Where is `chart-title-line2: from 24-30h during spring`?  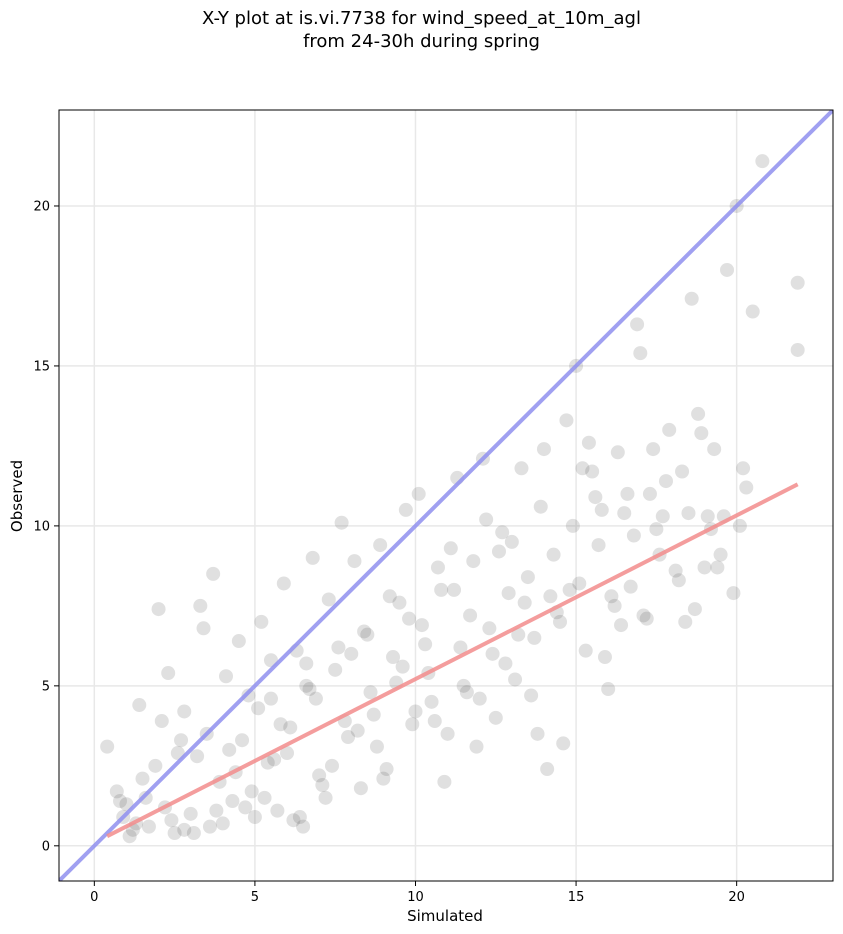 chart-title-line2: from 24-30h during spring is located at coordinates (421, 41).